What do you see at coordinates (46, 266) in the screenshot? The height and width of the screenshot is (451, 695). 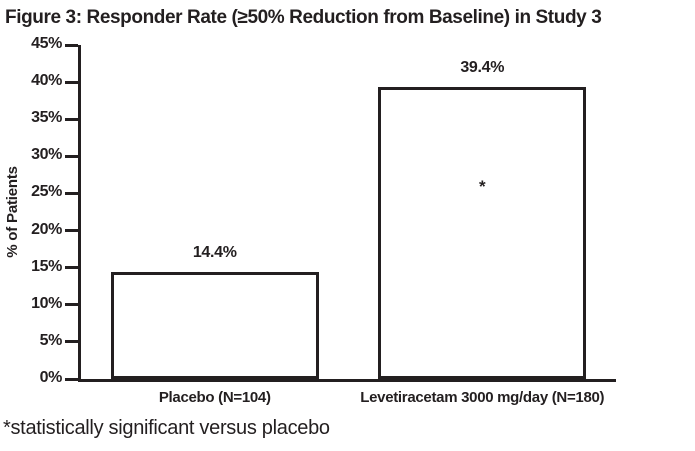 I see `y-tick-label: 15%` at bounding box center [46, 266].